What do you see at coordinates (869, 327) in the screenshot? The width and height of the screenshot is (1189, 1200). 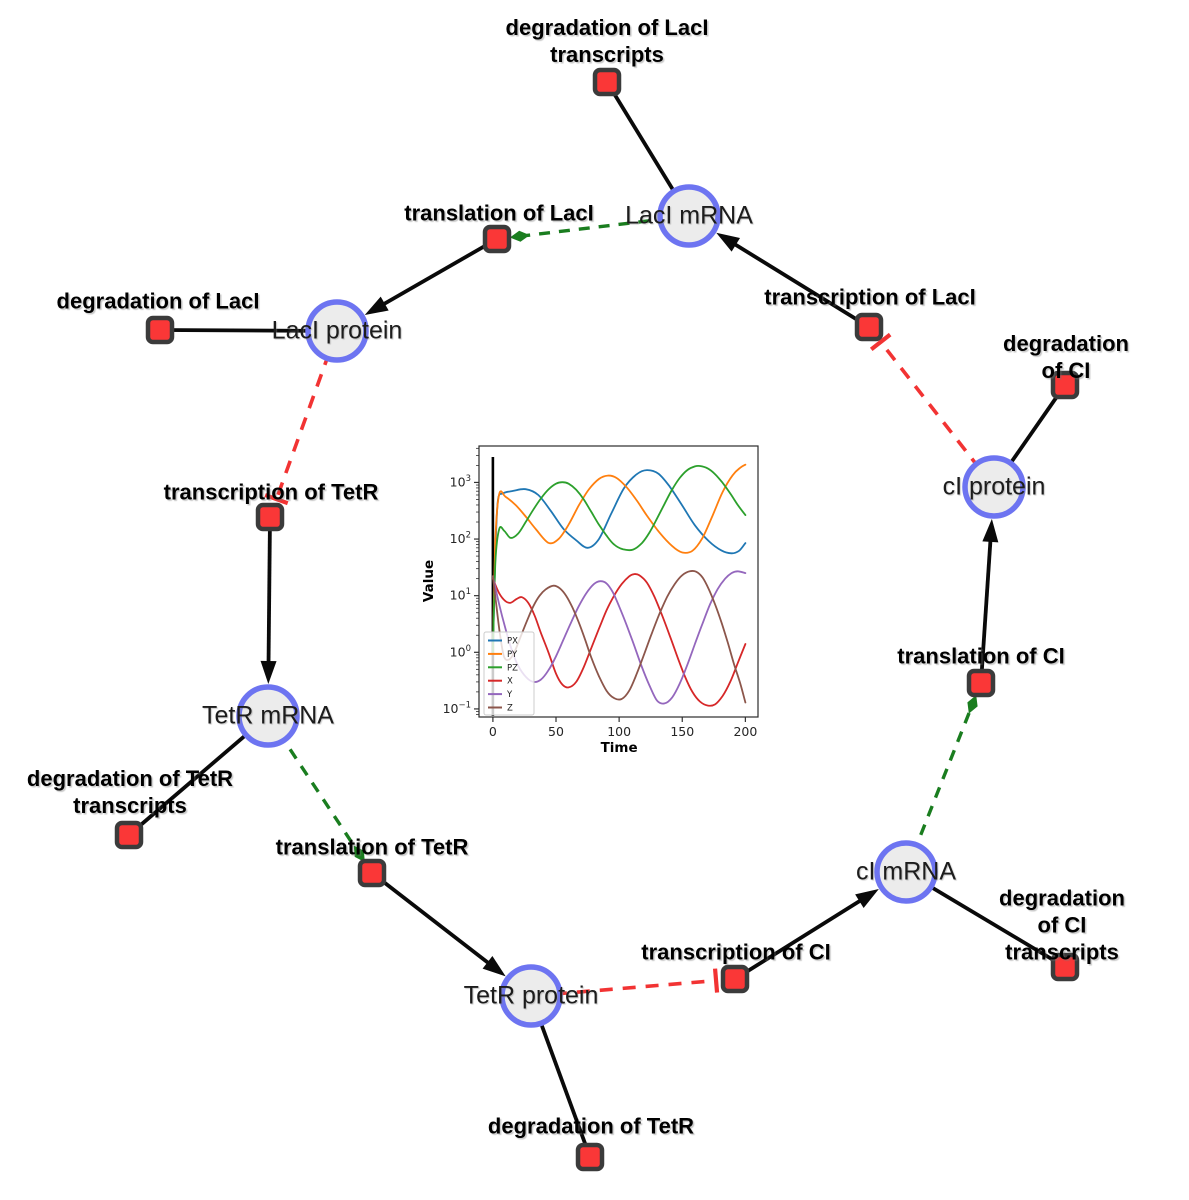 I see `reaction-node-transcription-laci` at bounding box center [869, 327].